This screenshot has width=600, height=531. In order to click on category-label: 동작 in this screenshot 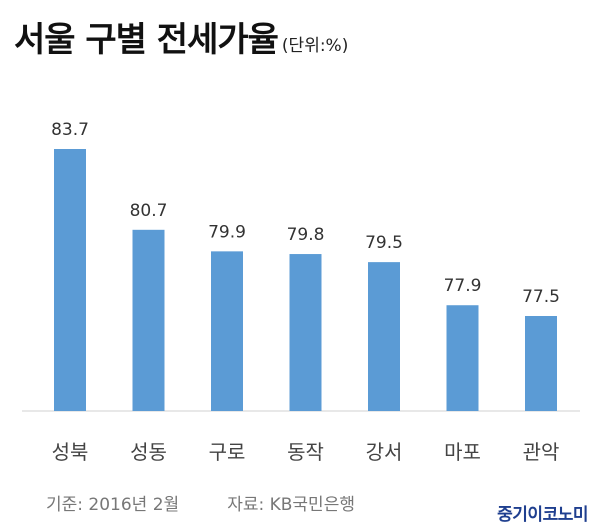, I will do `click(305, 452)`.